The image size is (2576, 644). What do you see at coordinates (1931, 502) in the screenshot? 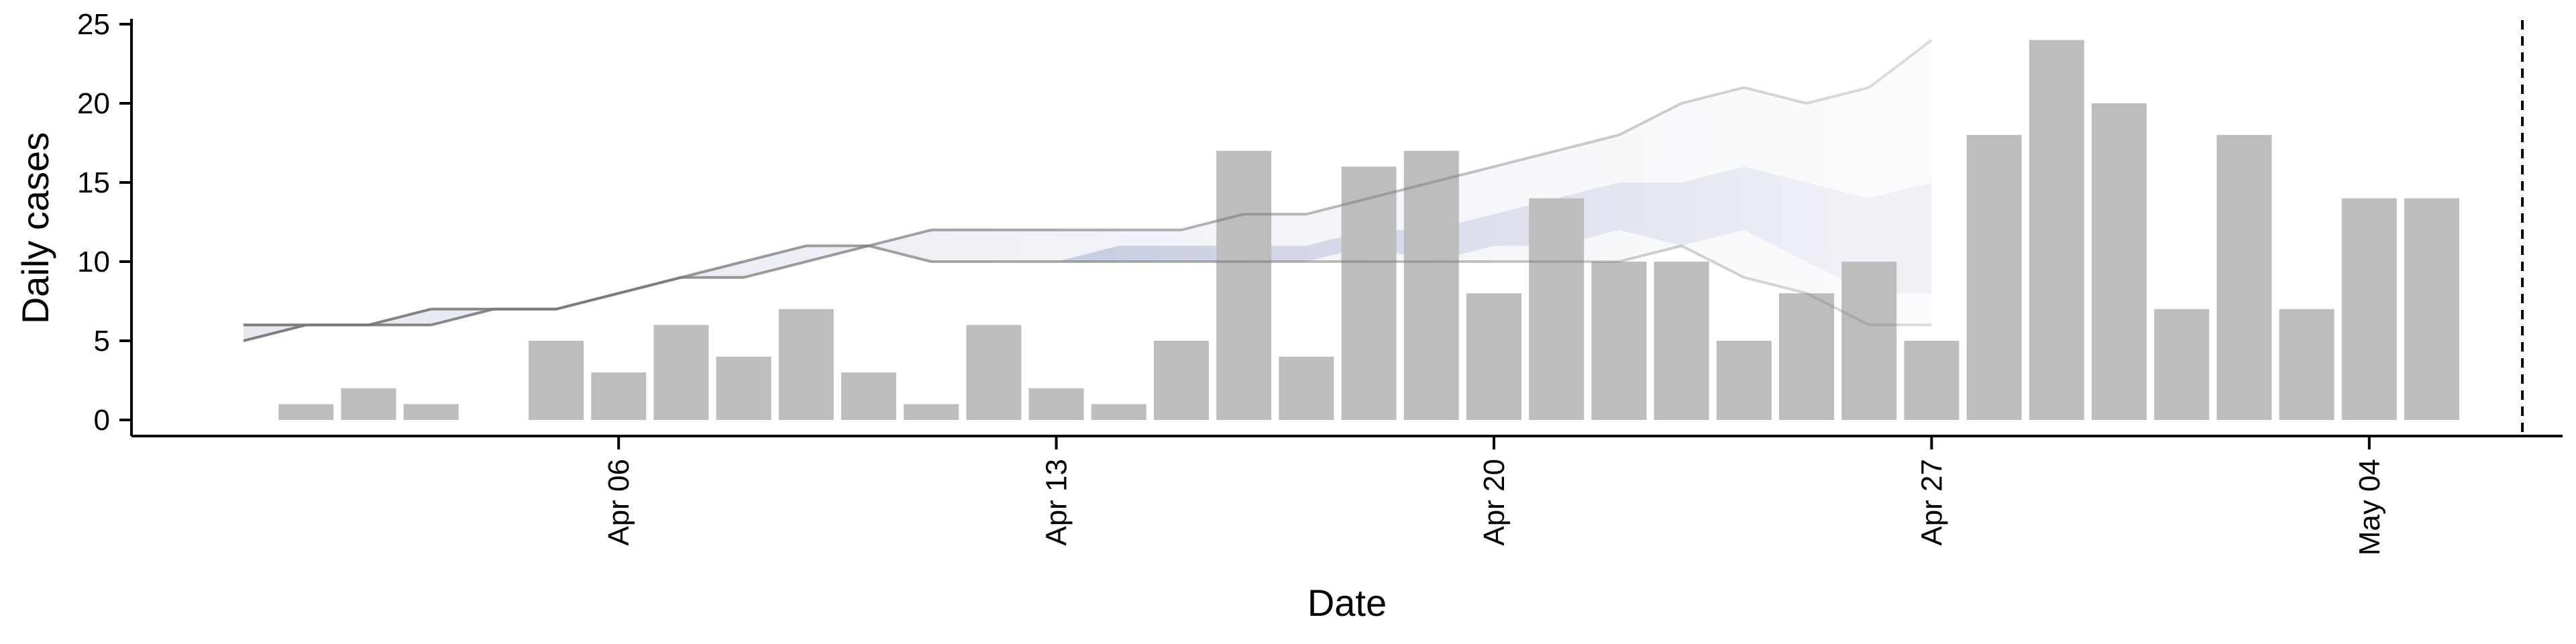
I see `x-tick-label: Apr 27` at bounding box center [1931, 502].